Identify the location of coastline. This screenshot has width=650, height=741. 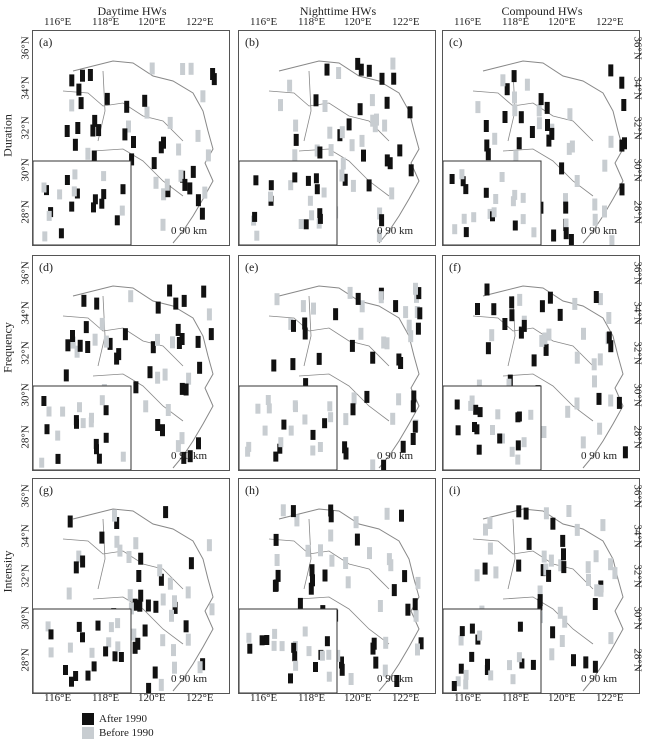
(143, 600).